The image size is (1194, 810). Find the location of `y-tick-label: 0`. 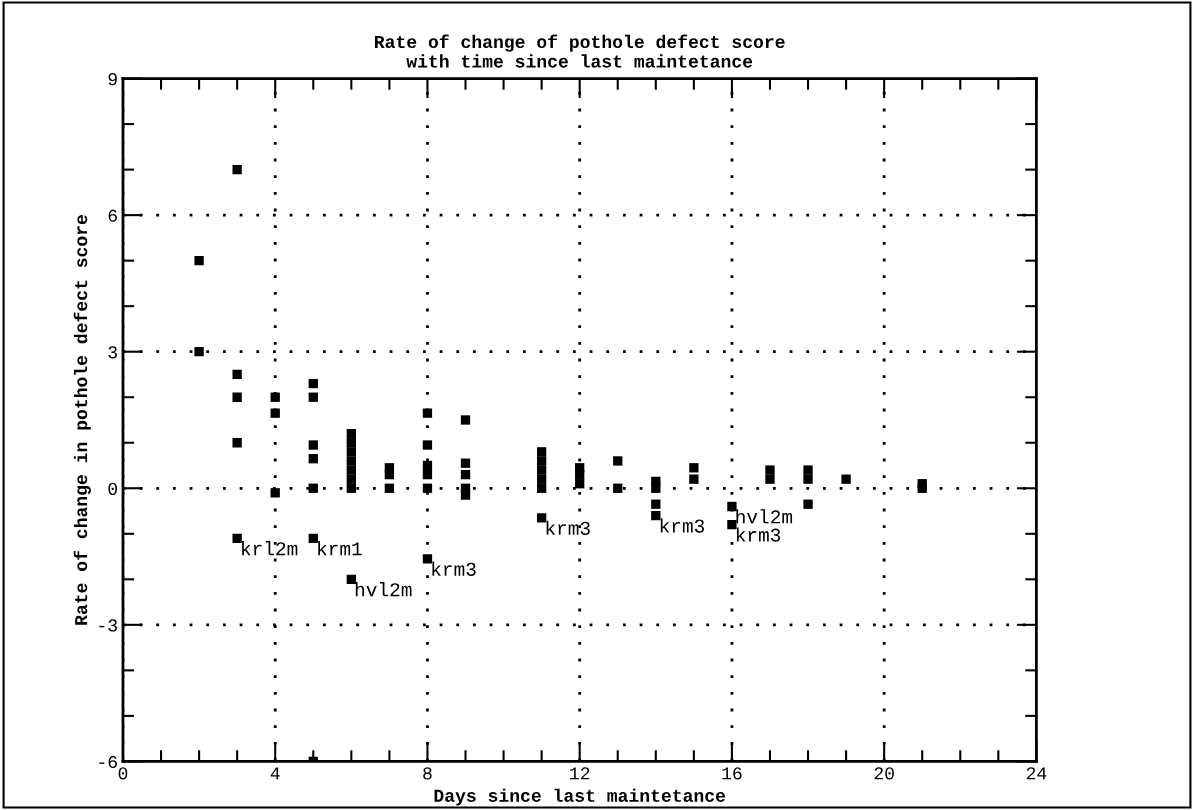

y-tick-label: 0 is located at coordinates (113, 488).